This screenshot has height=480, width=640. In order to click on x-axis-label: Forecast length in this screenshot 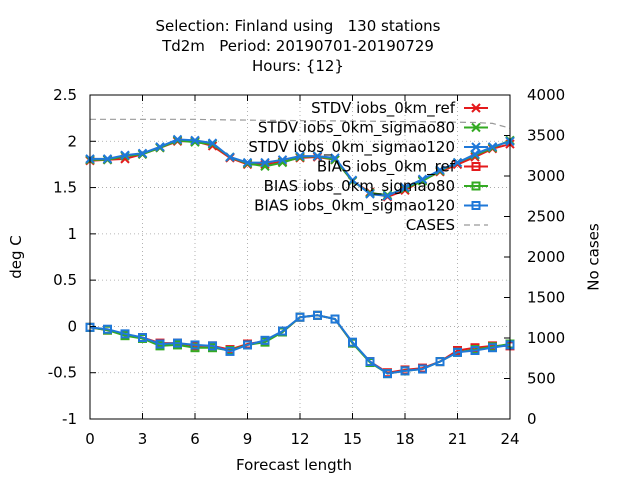, I will do `click(294, 465)`.